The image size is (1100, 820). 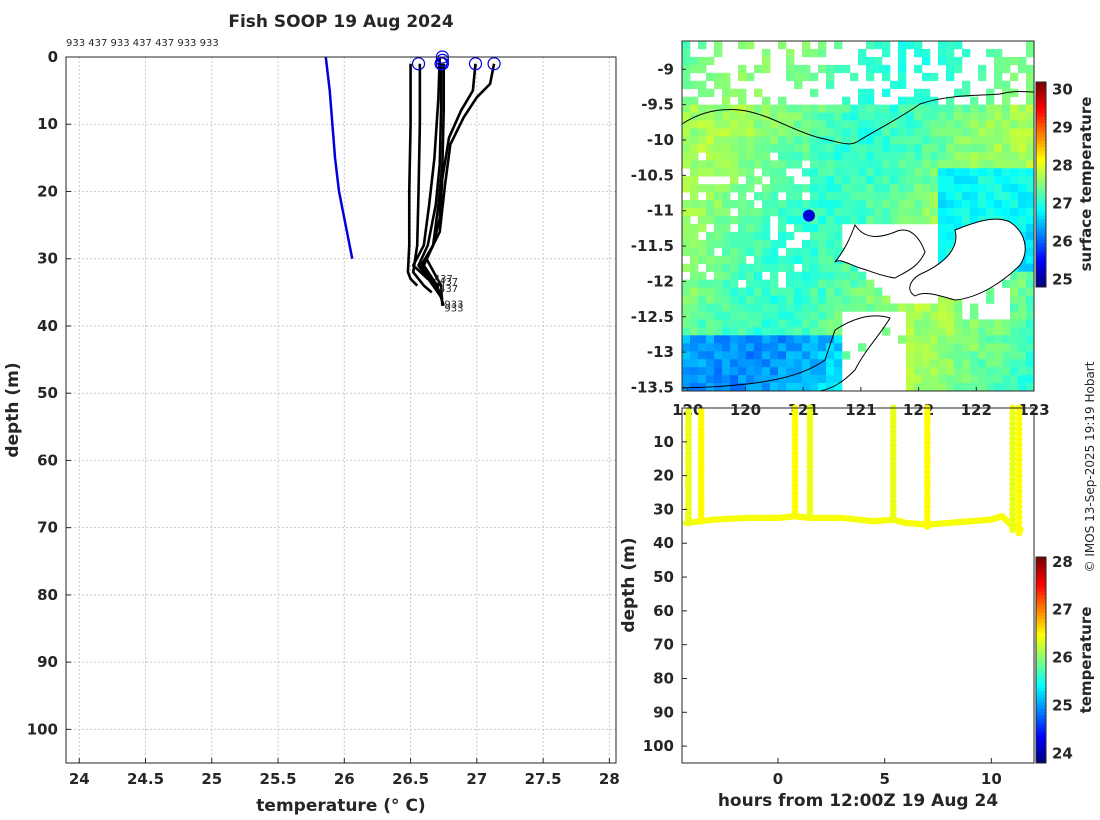 I want to click on profile-y-label: depth (m), so click(x=13, y=409).